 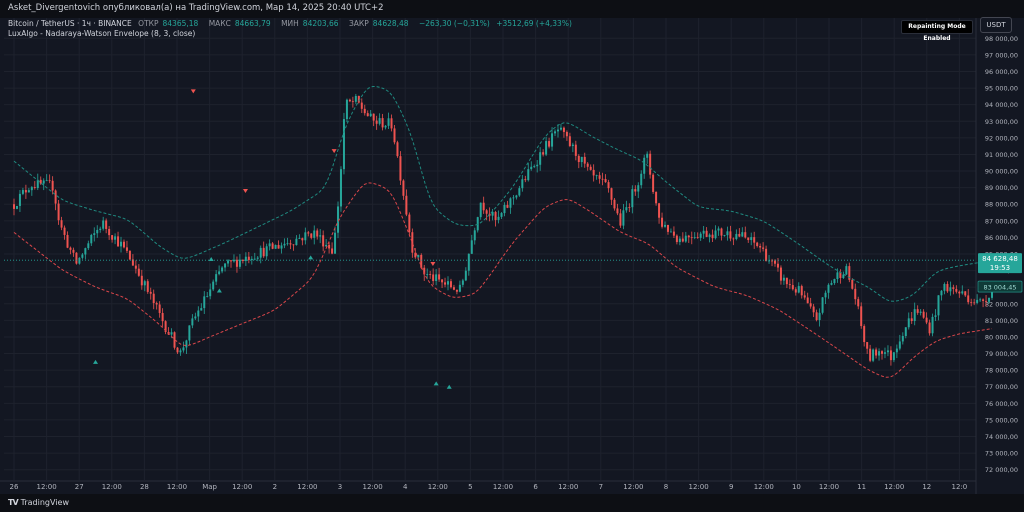 I want to click on secondary-price-tag, so click(x=1000, y=286).